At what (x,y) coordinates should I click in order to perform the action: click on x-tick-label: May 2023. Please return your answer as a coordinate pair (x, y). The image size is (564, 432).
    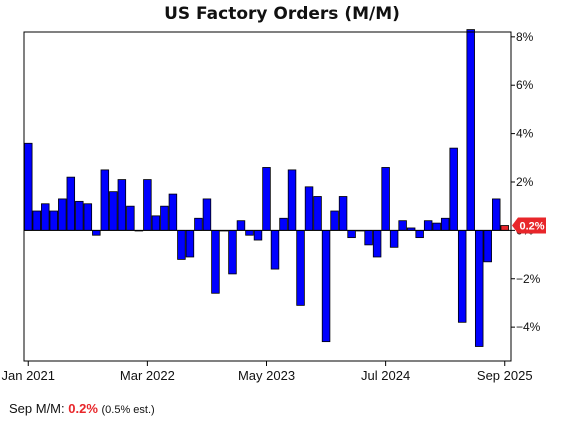
    Looking at the image, I should click on (266, 375).